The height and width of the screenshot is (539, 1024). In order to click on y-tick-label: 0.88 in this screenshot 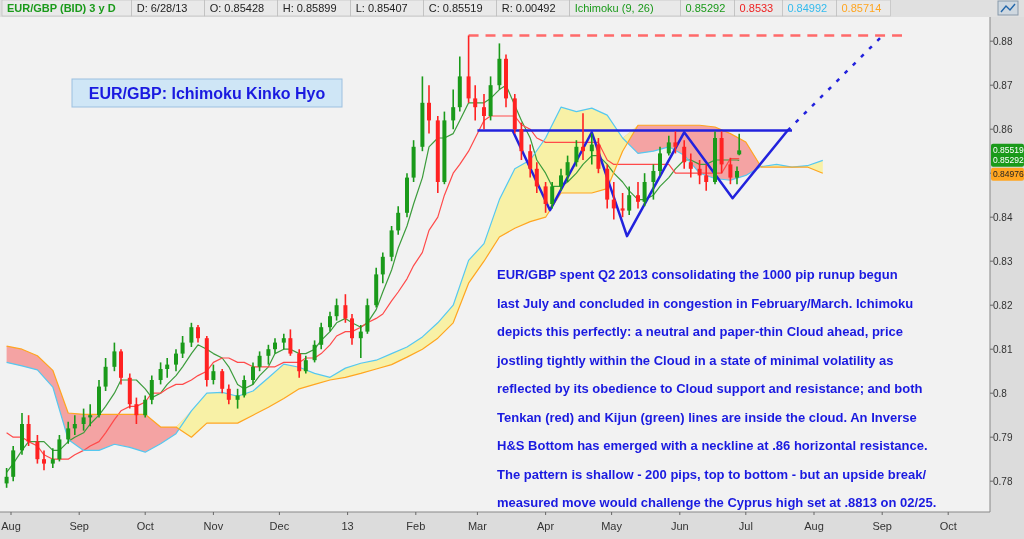, I will do `click(1003, 41)`.